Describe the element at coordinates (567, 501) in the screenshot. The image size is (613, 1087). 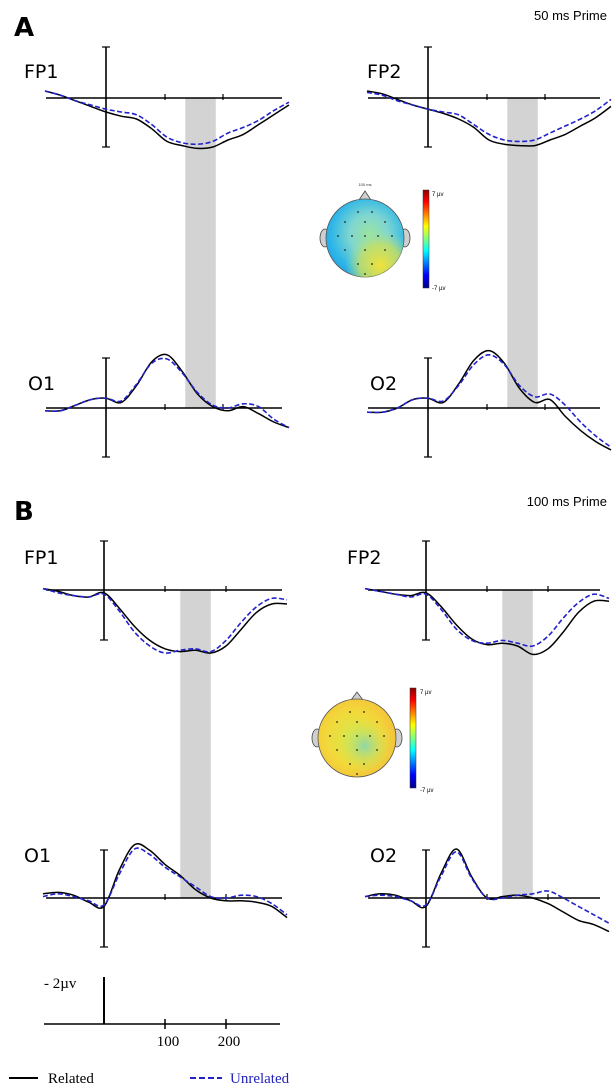
I see `condition-label-b: 100 ms Prime` at that location.